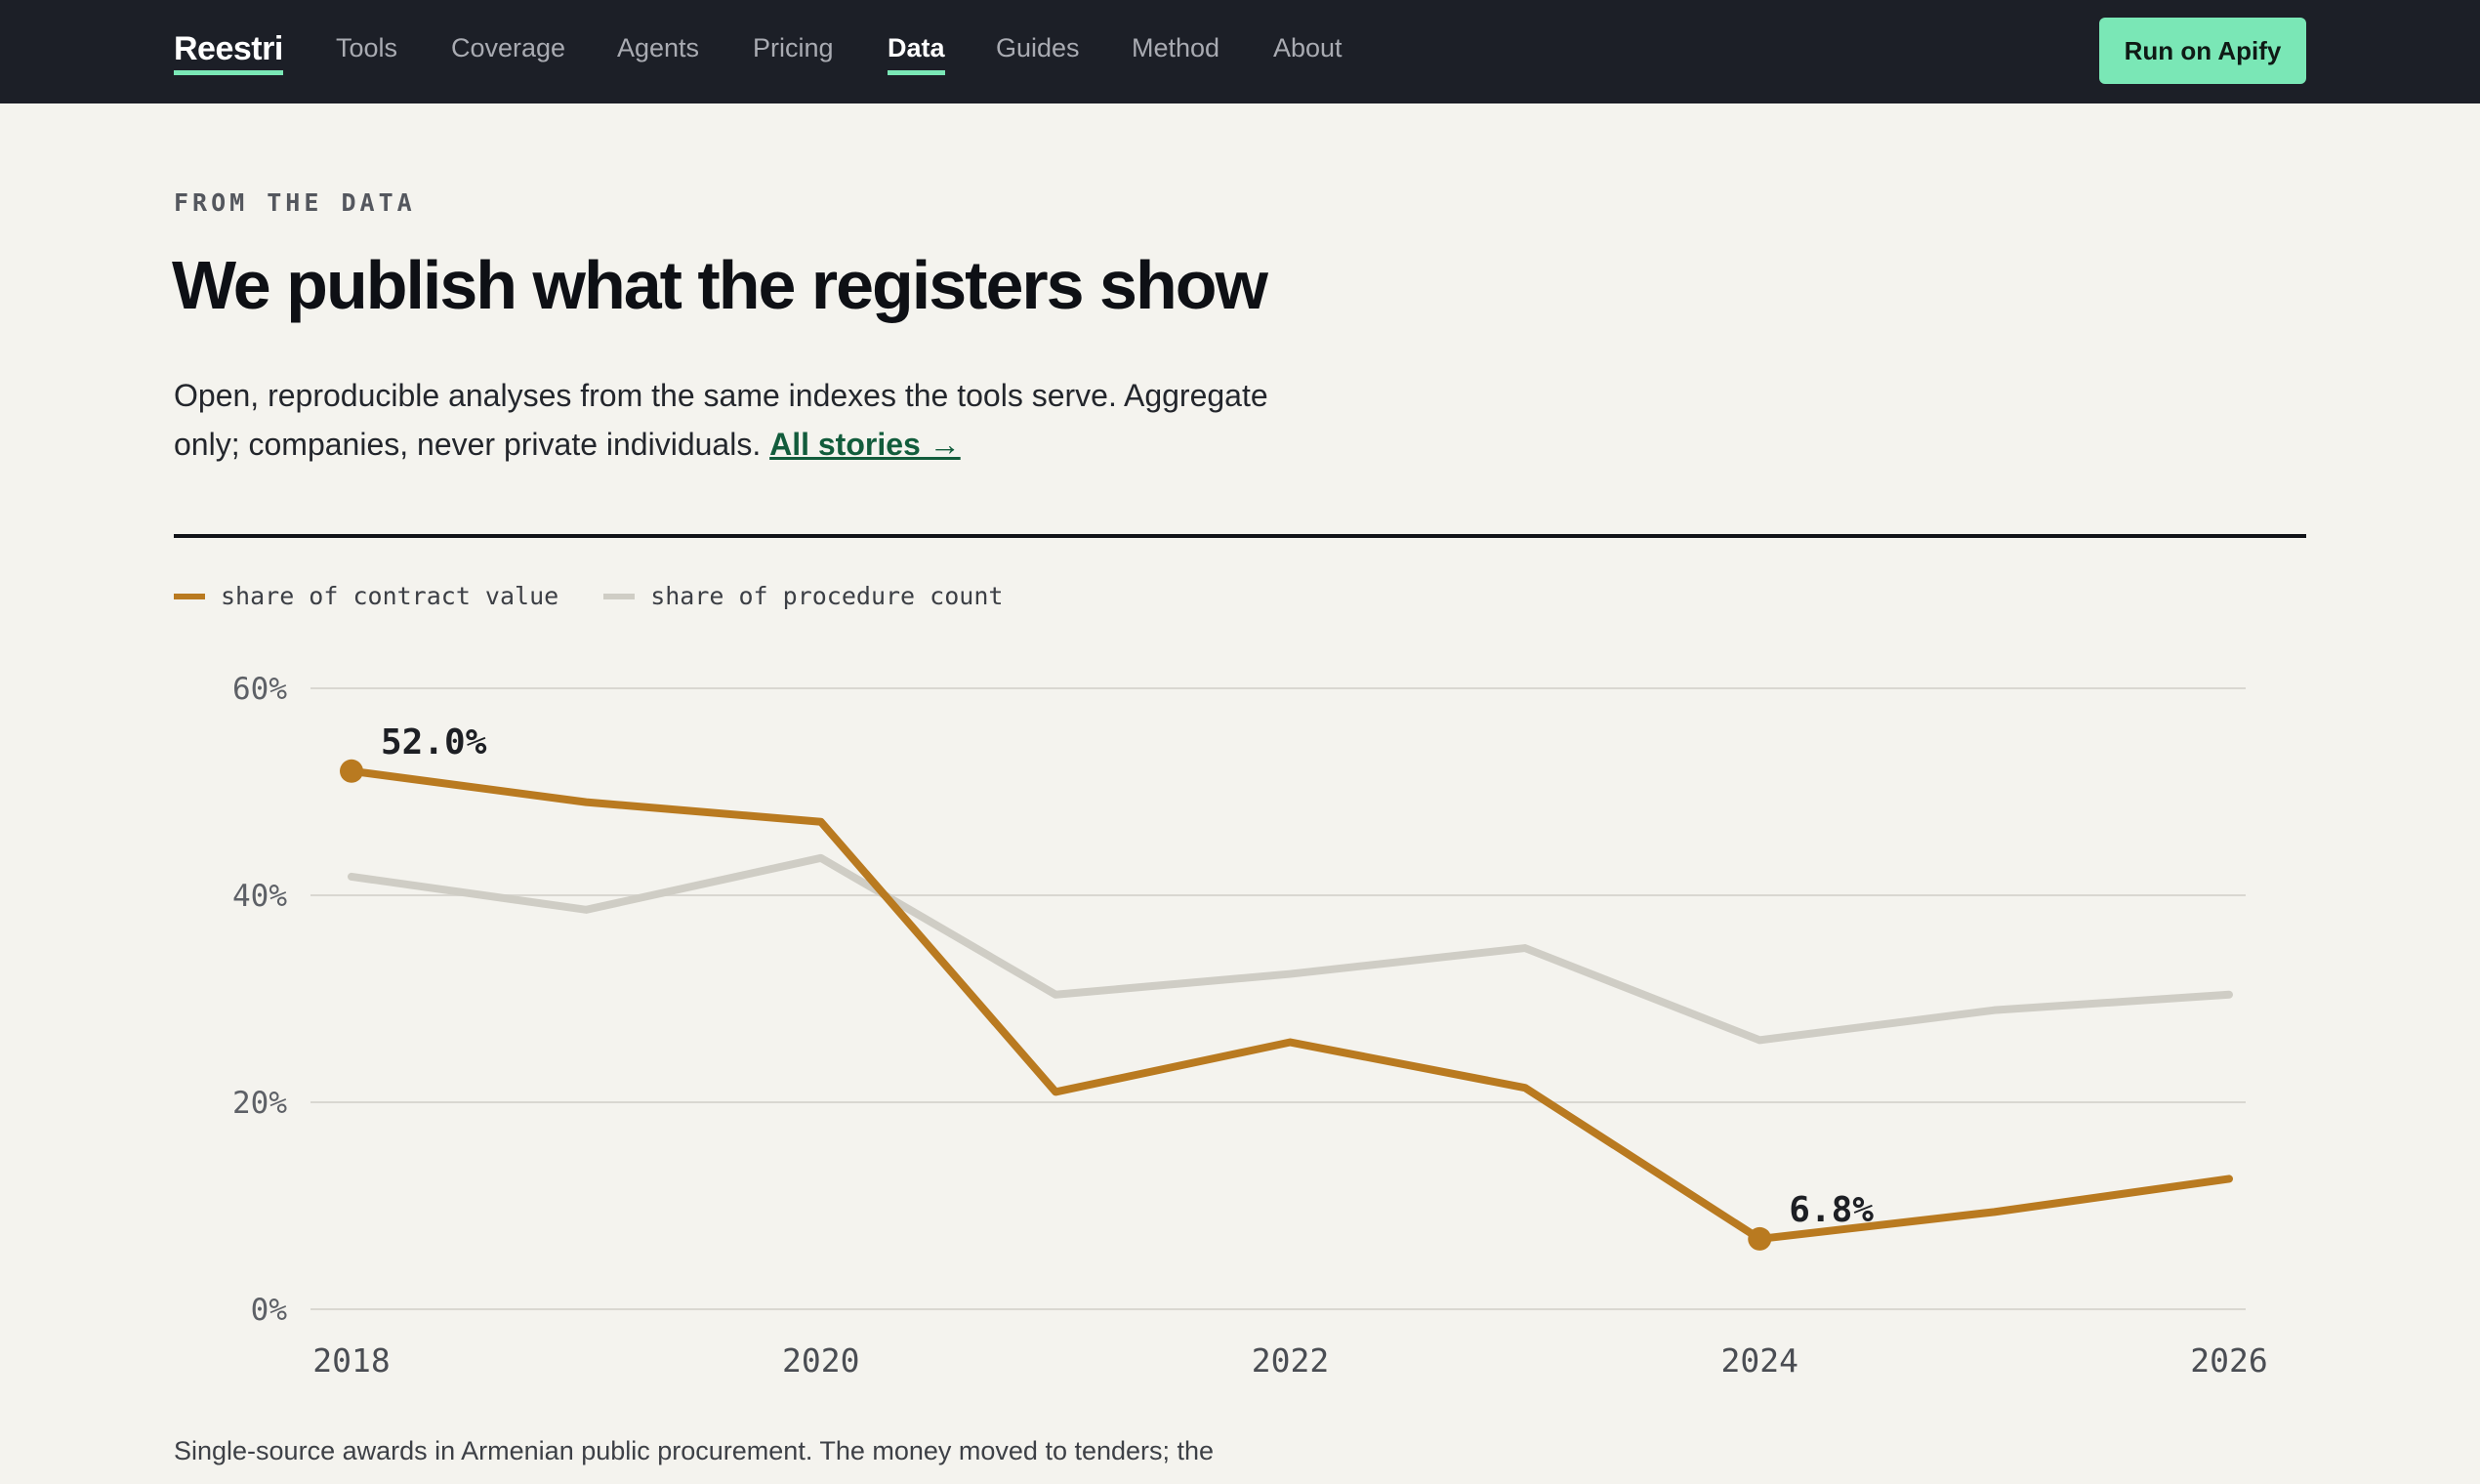 This screenshot has width=2480, height=1484. Describe the element at coordinates (508, 48) in the screenshot. I see `nav-link-coverage: Coverage` at that location.